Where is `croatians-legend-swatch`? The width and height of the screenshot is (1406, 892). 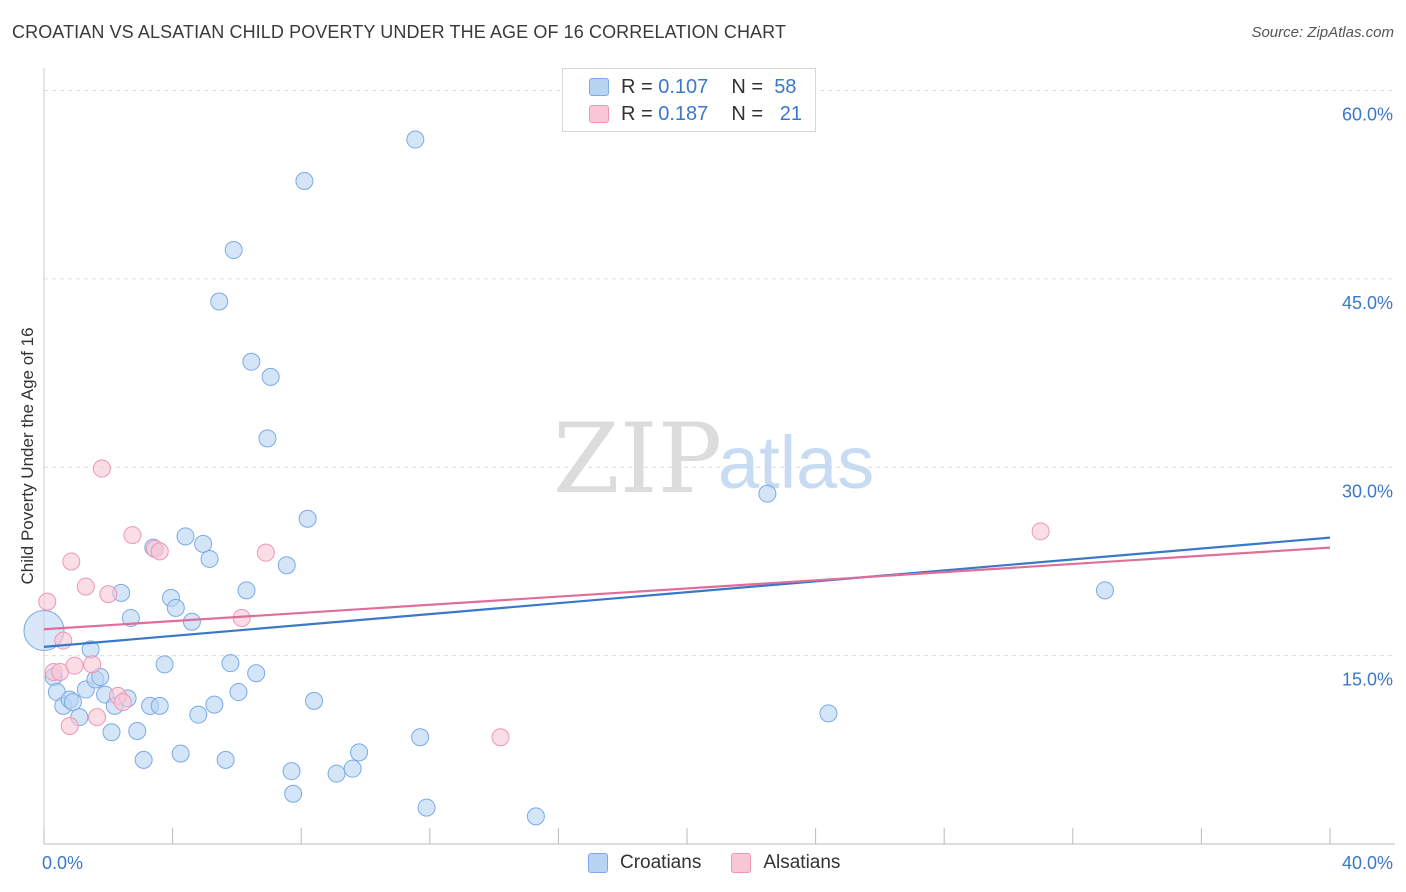
croatians-legend-swatch is located at coordinates (598, 863).